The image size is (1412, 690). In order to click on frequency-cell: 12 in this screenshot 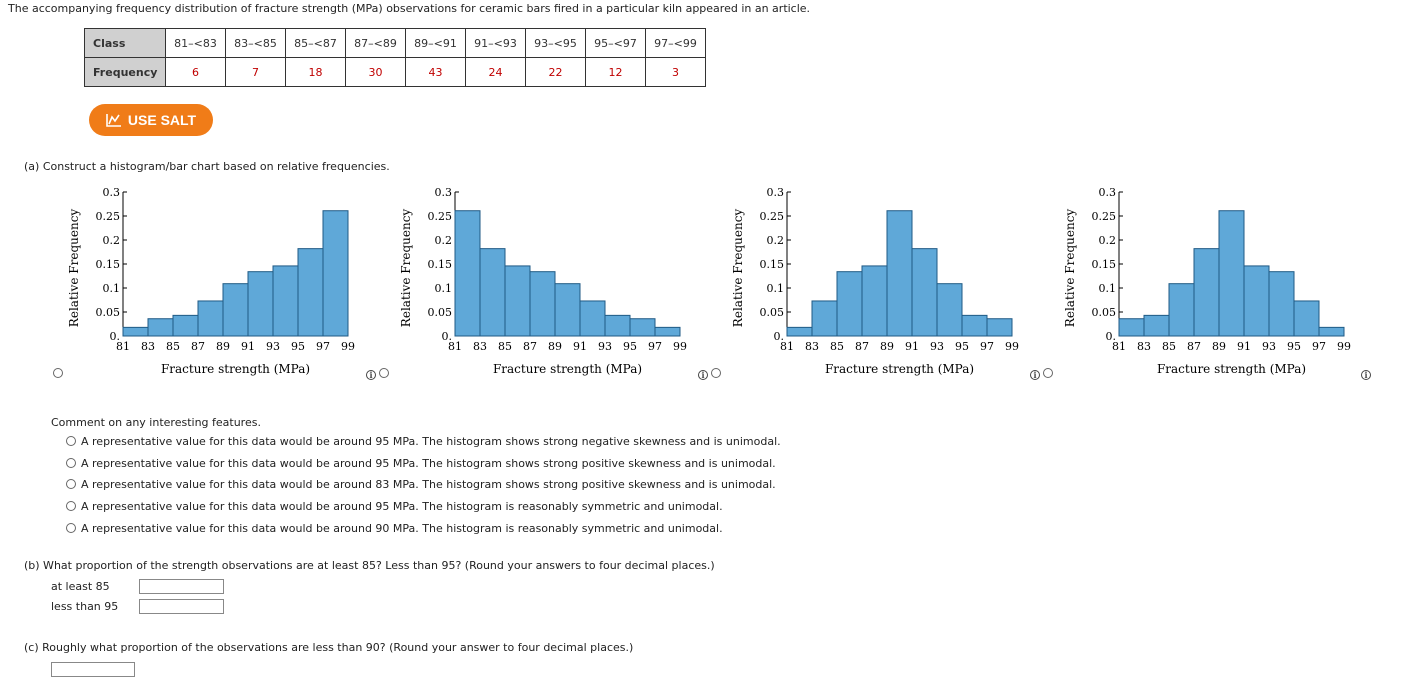, I will do `click(615, 72)`.